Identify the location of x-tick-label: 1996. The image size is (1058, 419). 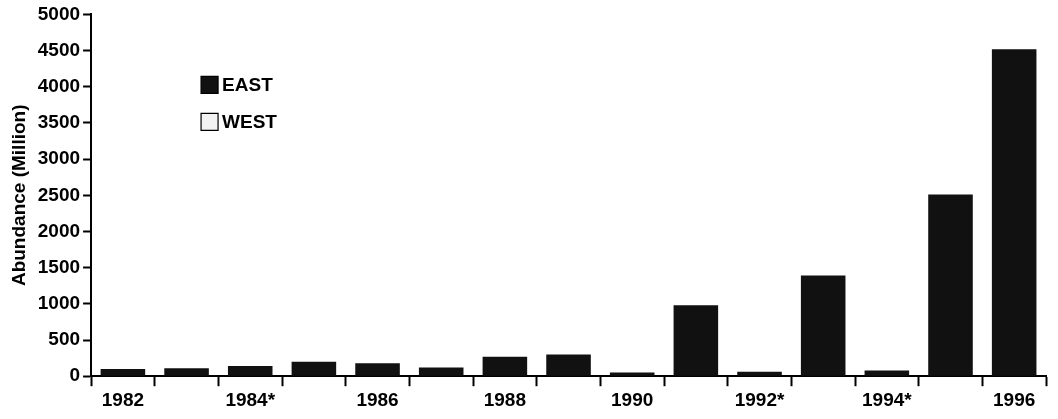
(1014, 399).